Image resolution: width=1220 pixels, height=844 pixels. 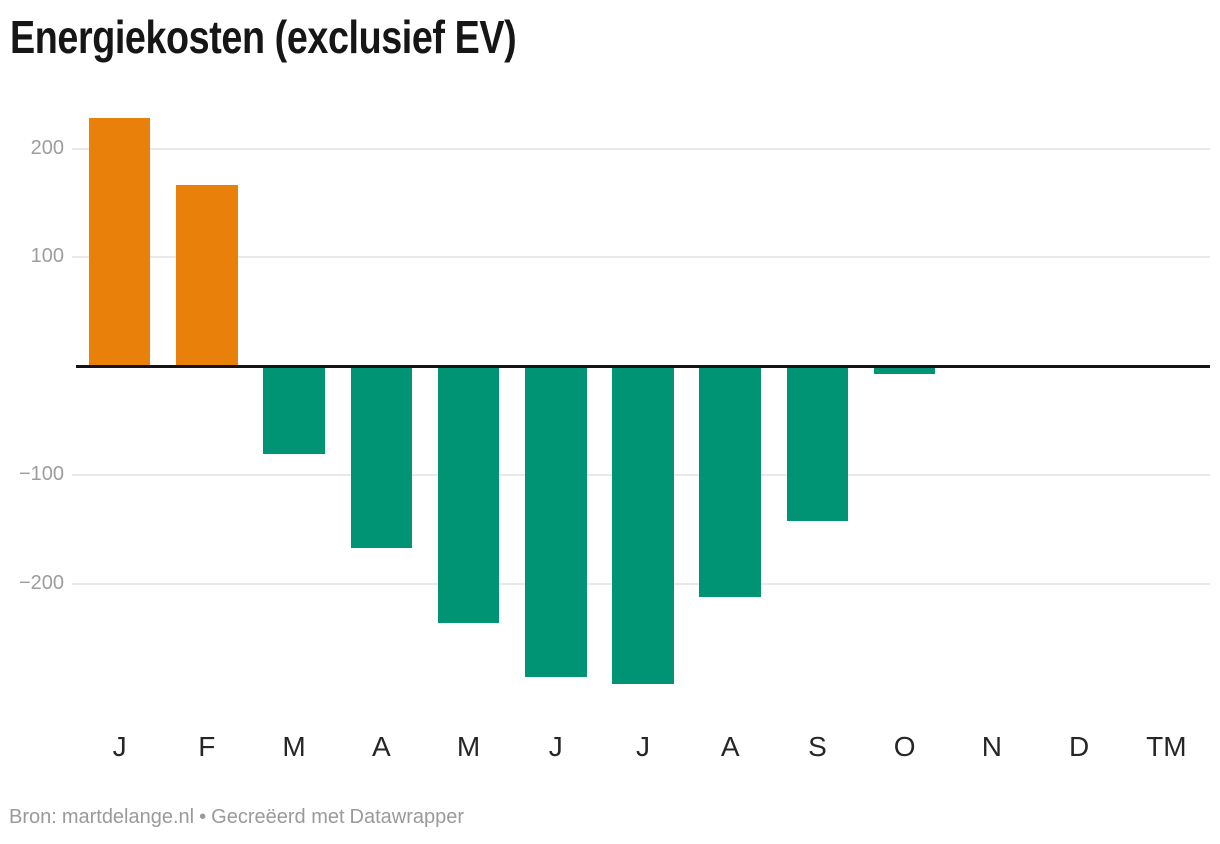 I want to click on source-link: martdelange.nl, so click(x=128, y=817).